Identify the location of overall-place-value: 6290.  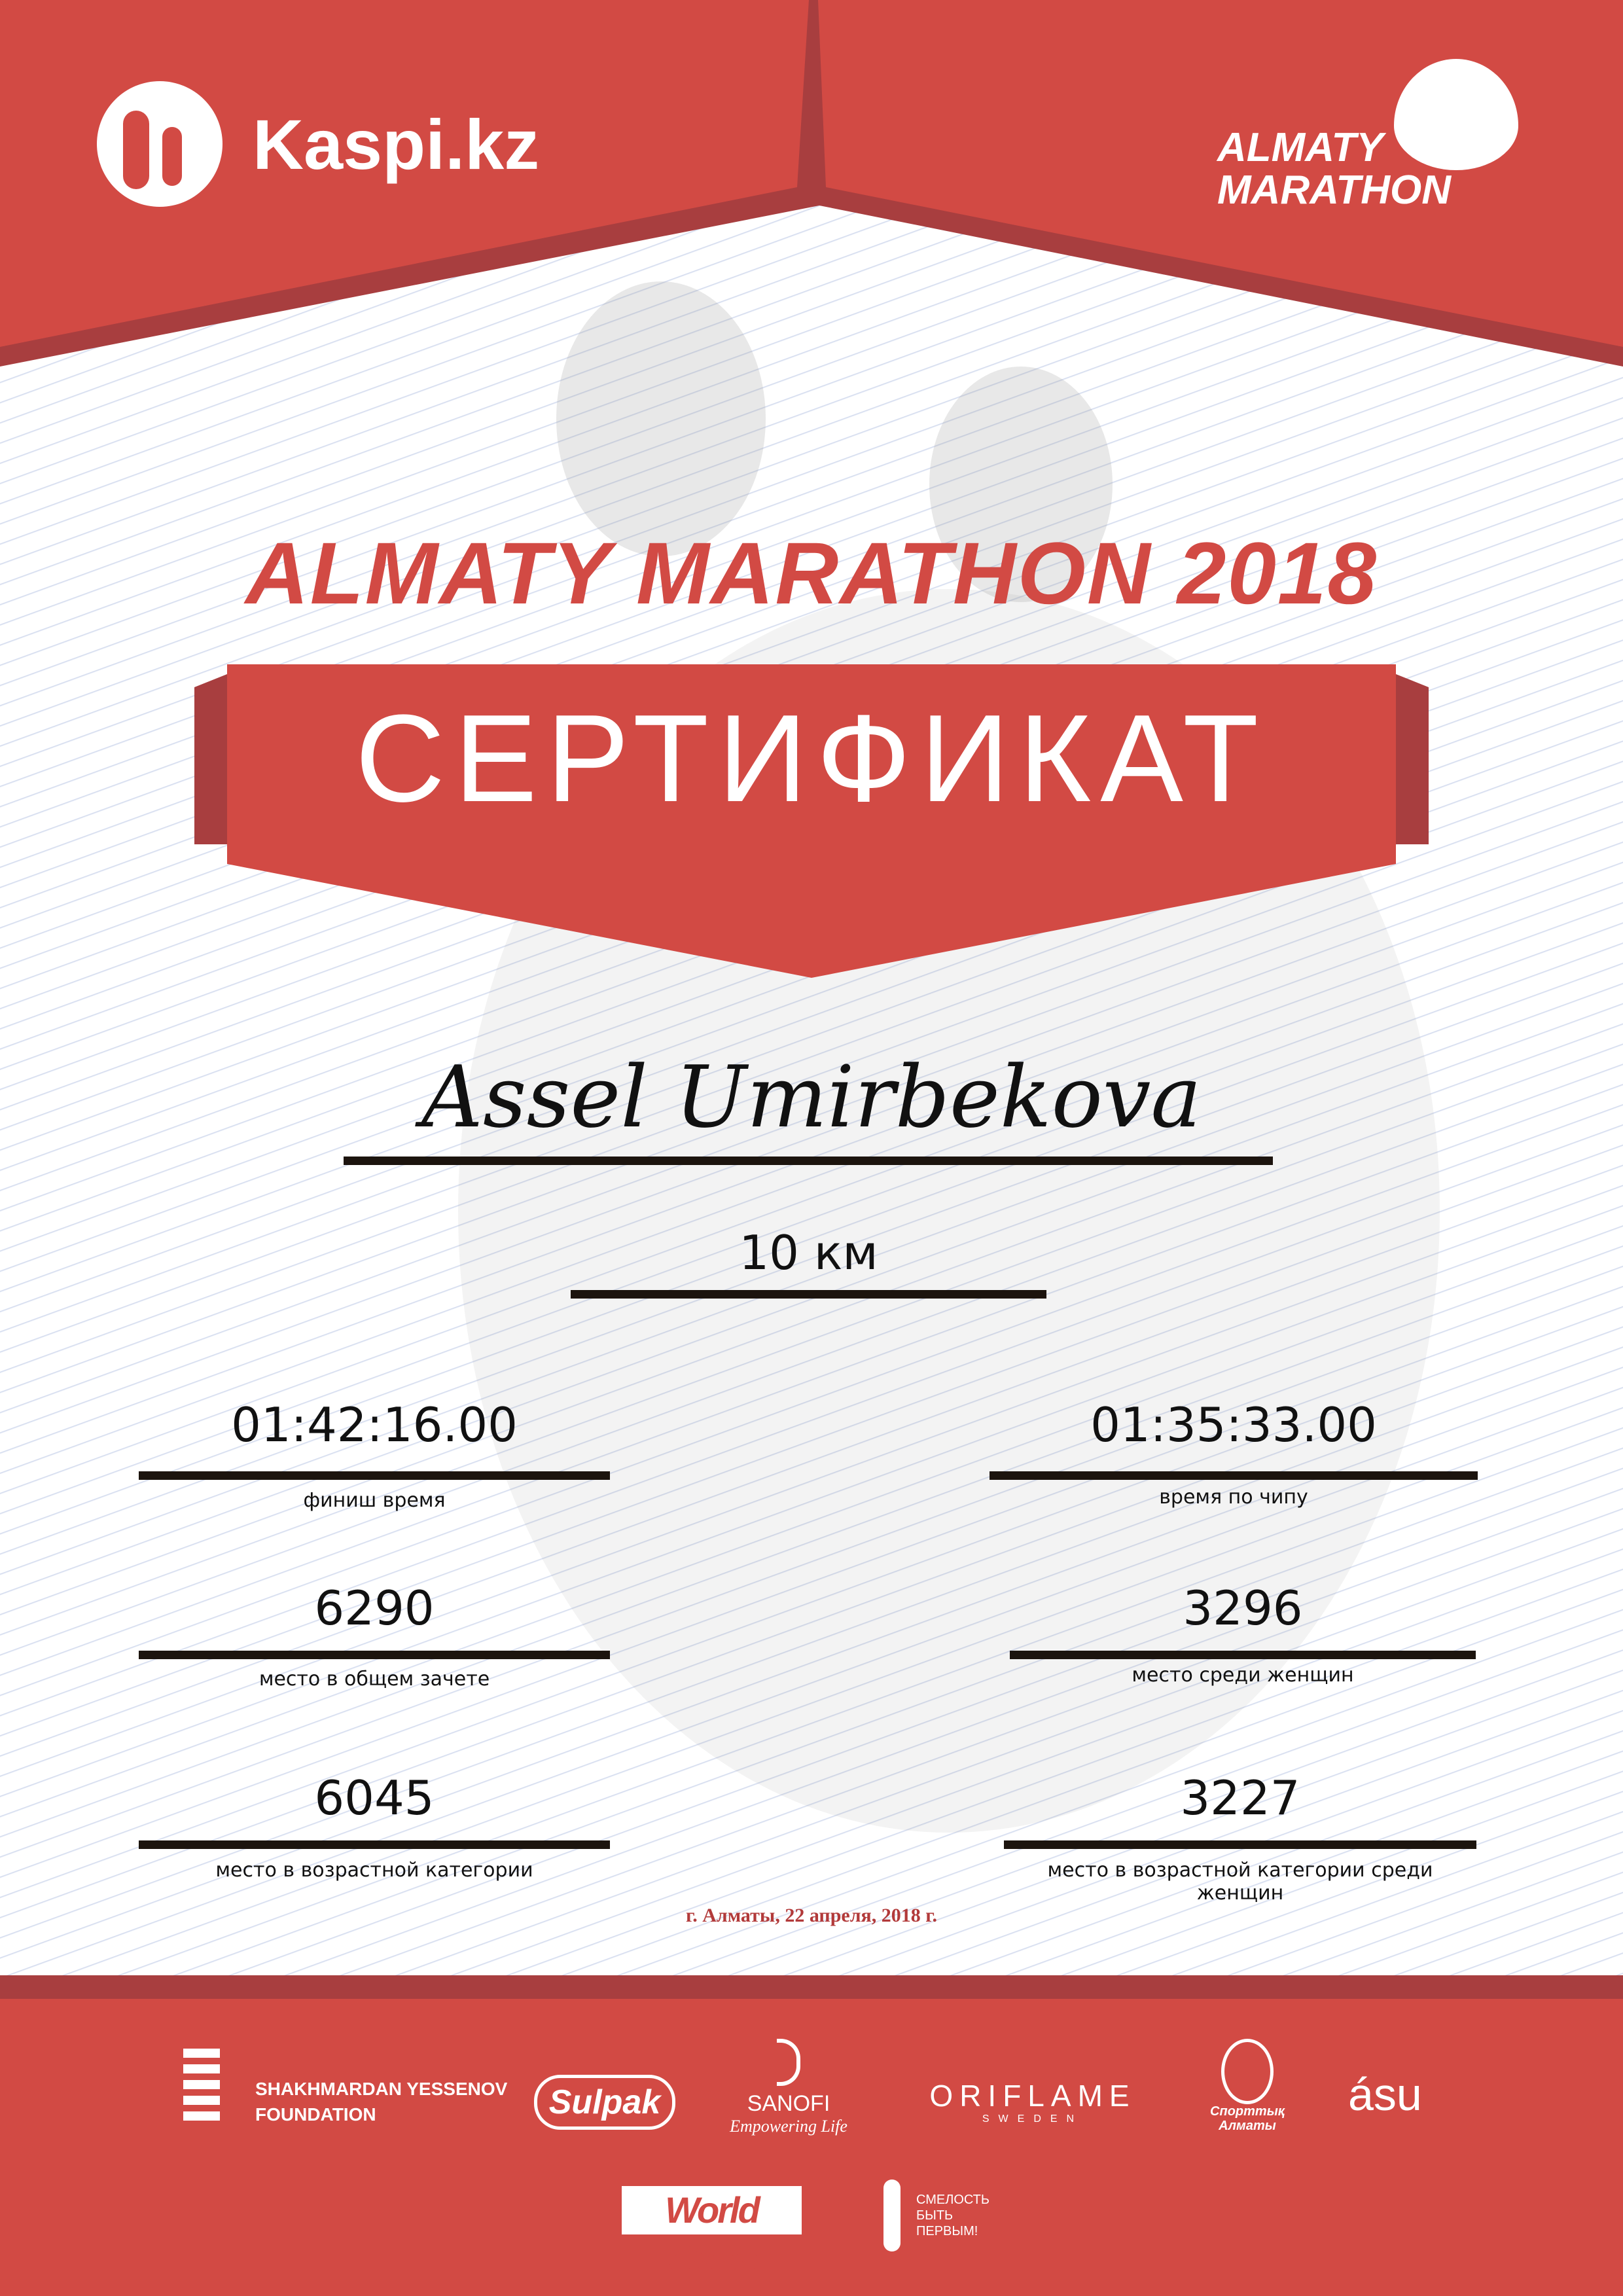
(374, 1608).